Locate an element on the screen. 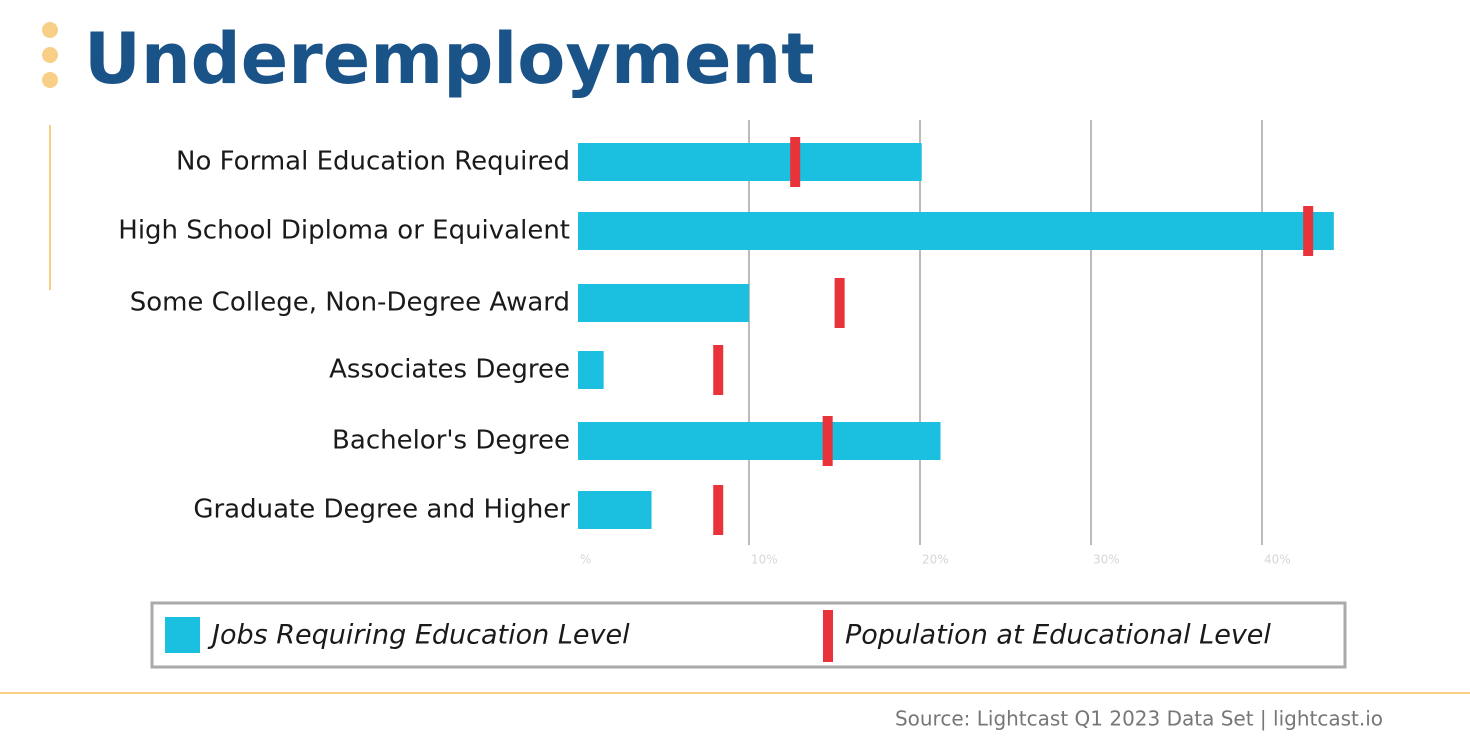 The image size is (1470, 746). chart-title: Underemployment is located at coordinates (449, 59).